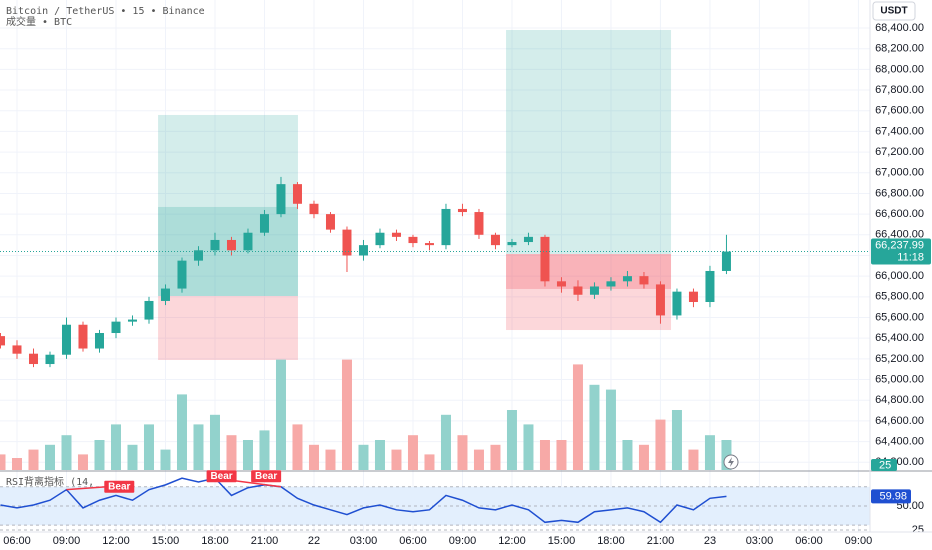 The image size is (932, 550). What do you see at coordinates (899, 69) in the screenshot?
I see `y-tick-label: 68,000.00` at bounding box center [899, 69].